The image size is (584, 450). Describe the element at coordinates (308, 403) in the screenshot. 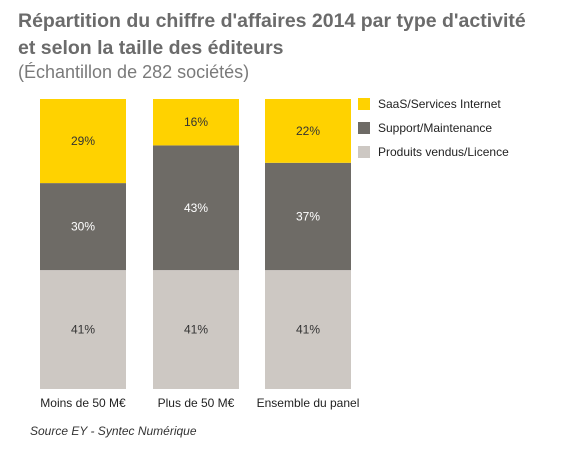

I see `category-label: Ensemble du panel` at that location.